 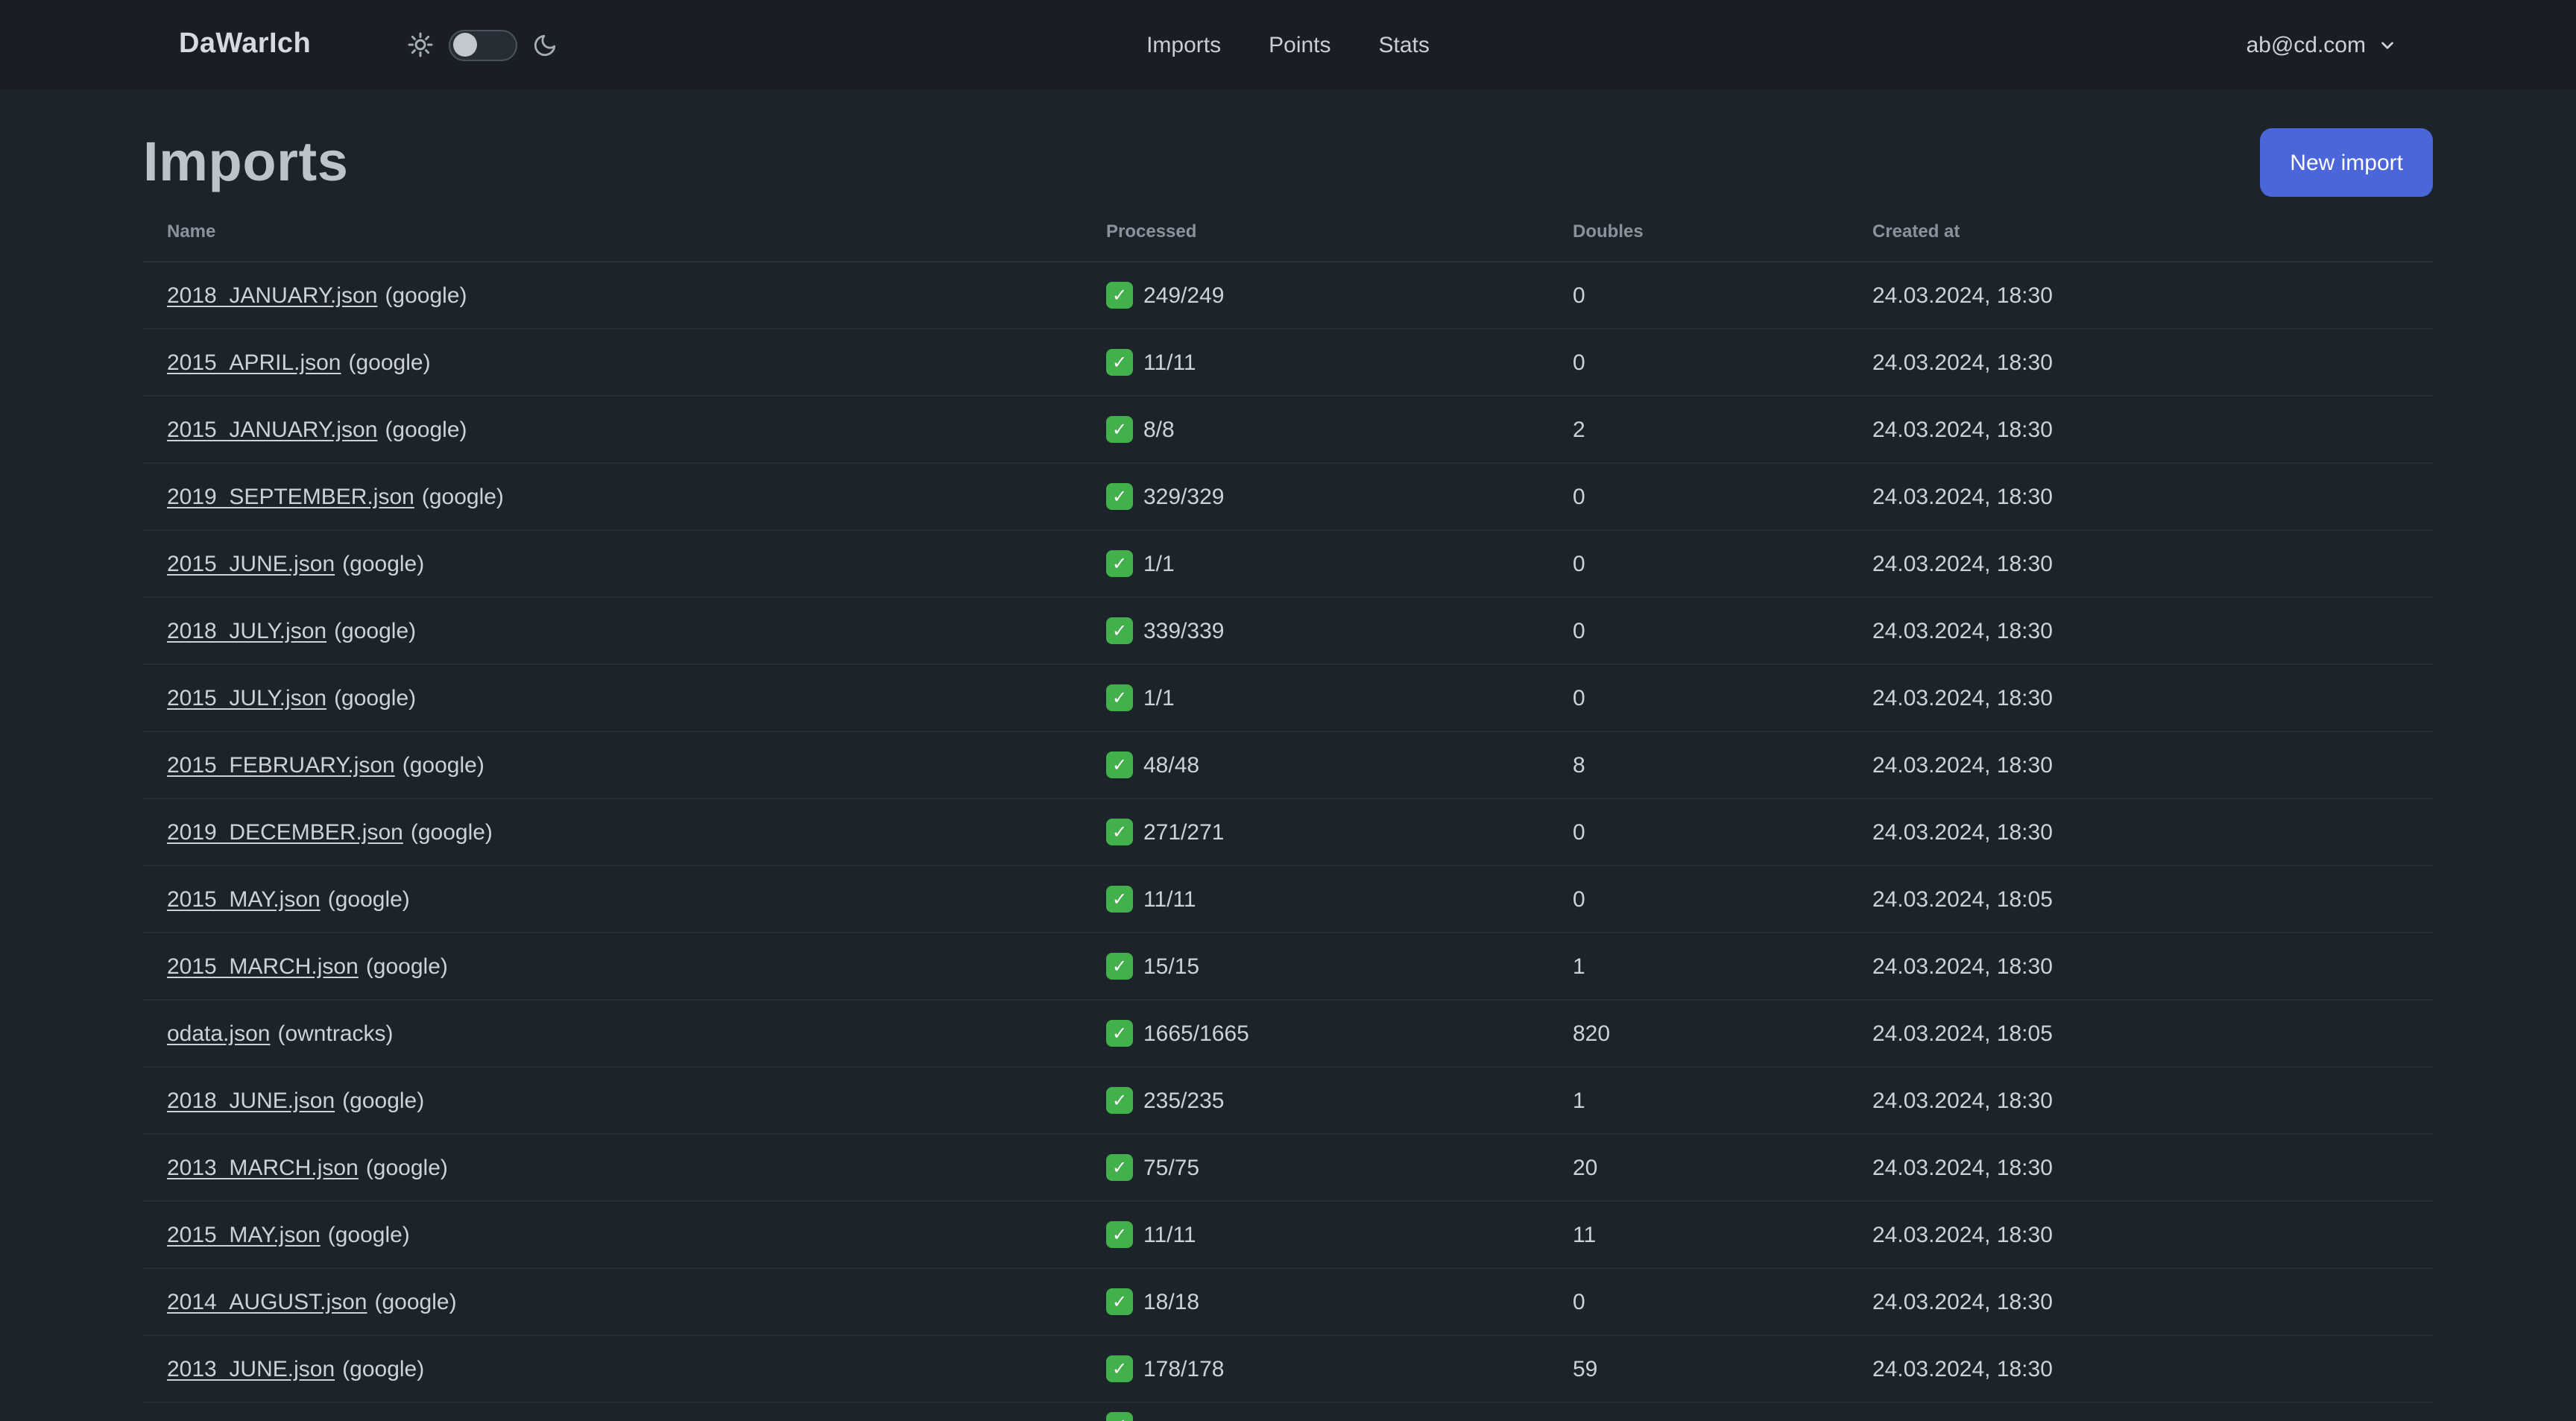 What do you see at coordinates (1151, 230) in the screenshot?
I see `column-header-processed: Processed` at bounding box center [1151, 230].